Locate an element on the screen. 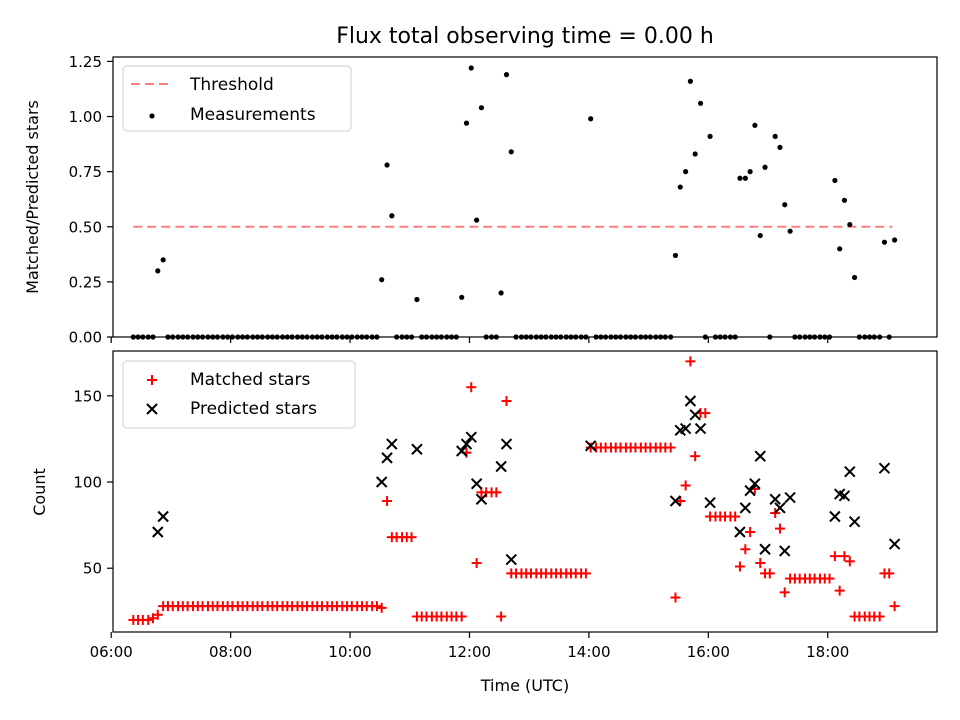 This screenshot has width=960, height=720. x-tick-label: 10:00 is located at coordinates (349, 652).